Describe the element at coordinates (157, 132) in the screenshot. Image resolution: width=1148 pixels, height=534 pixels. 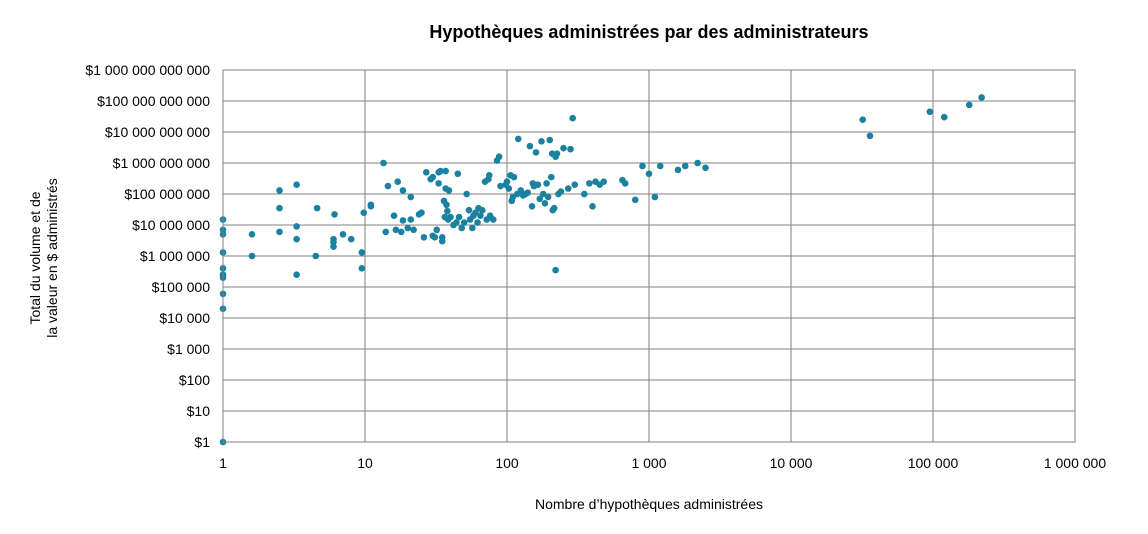
I see `y-tick-label: $10 000 000 000` at that location.